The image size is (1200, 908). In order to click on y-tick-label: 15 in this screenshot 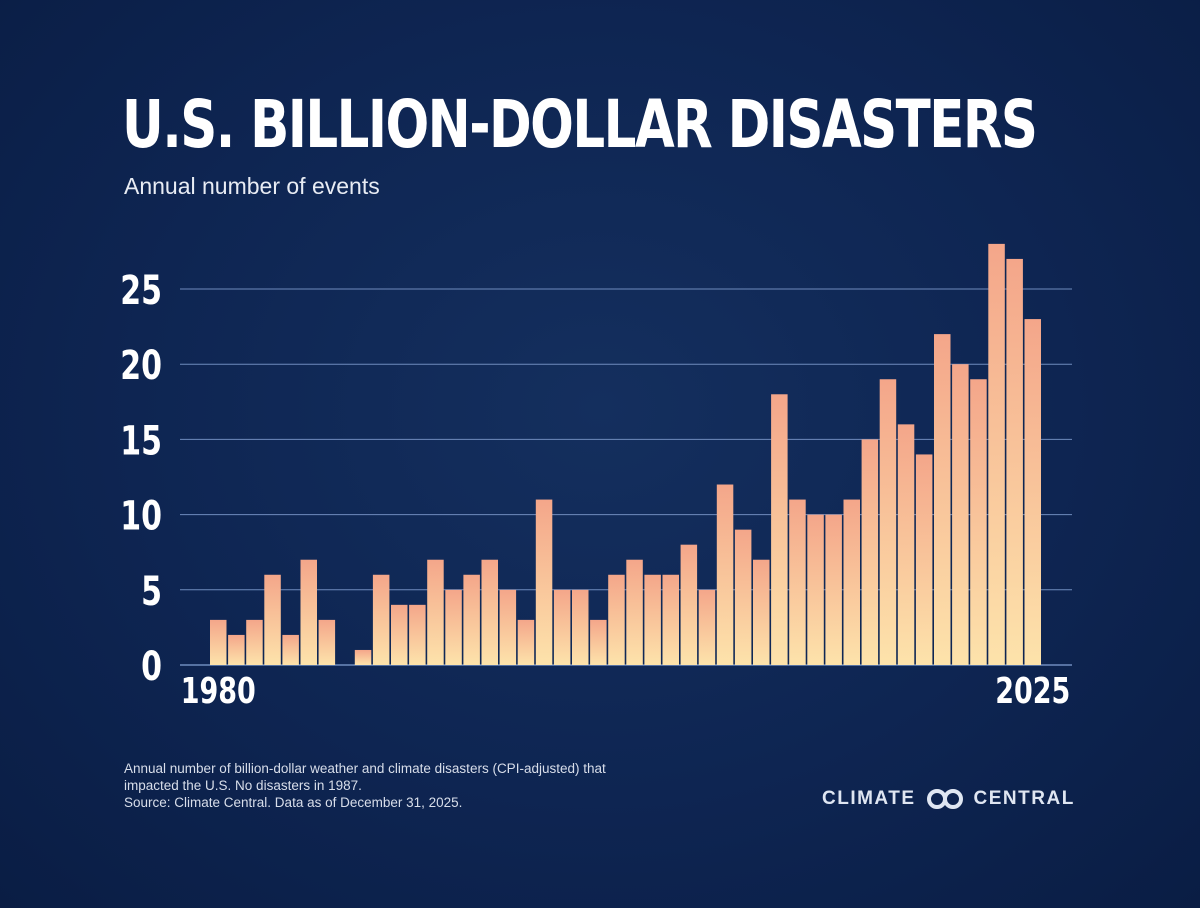, I will do `click(141, 441)`.